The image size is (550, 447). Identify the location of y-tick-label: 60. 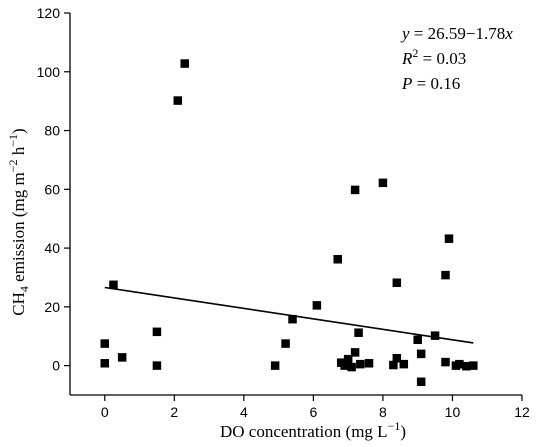
(52, 189).